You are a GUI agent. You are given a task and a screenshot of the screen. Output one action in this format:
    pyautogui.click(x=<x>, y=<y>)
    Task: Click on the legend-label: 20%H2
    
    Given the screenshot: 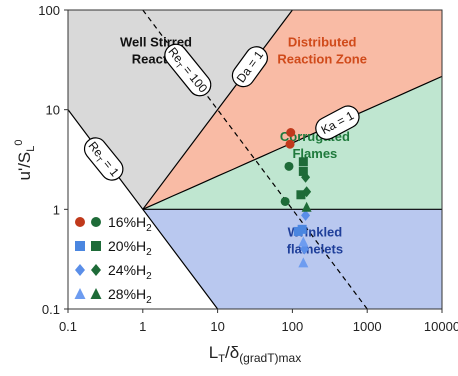 What is the action you would take?
    pyautogui.click(x=130, y=248)
    